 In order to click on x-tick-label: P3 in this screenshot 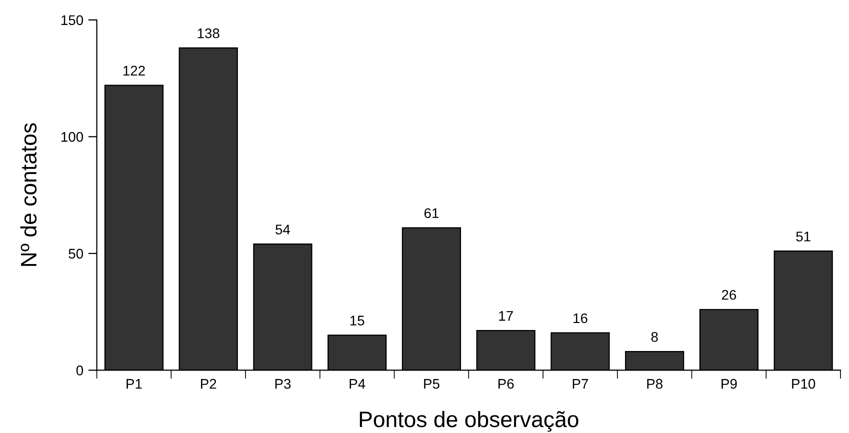, I will do `click(283, 383)`.